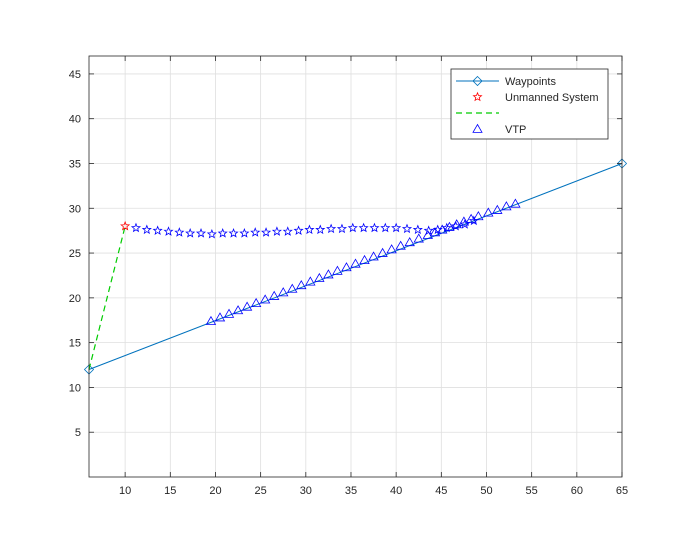 Image resolution: width=687 pixels, height=557 pixels. What do you see at coordinates (577, 491) in the screenshot?
I see `x-tick-label: 60` at bounding box center [577, 491].